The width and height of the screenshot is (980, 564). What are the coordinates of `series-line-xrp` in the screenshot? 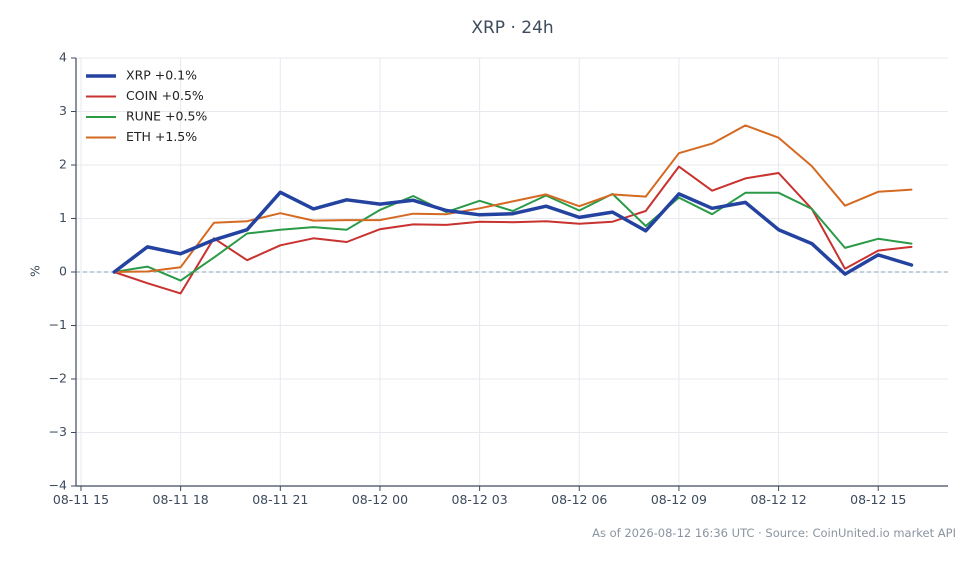 It's located at (513, 233).